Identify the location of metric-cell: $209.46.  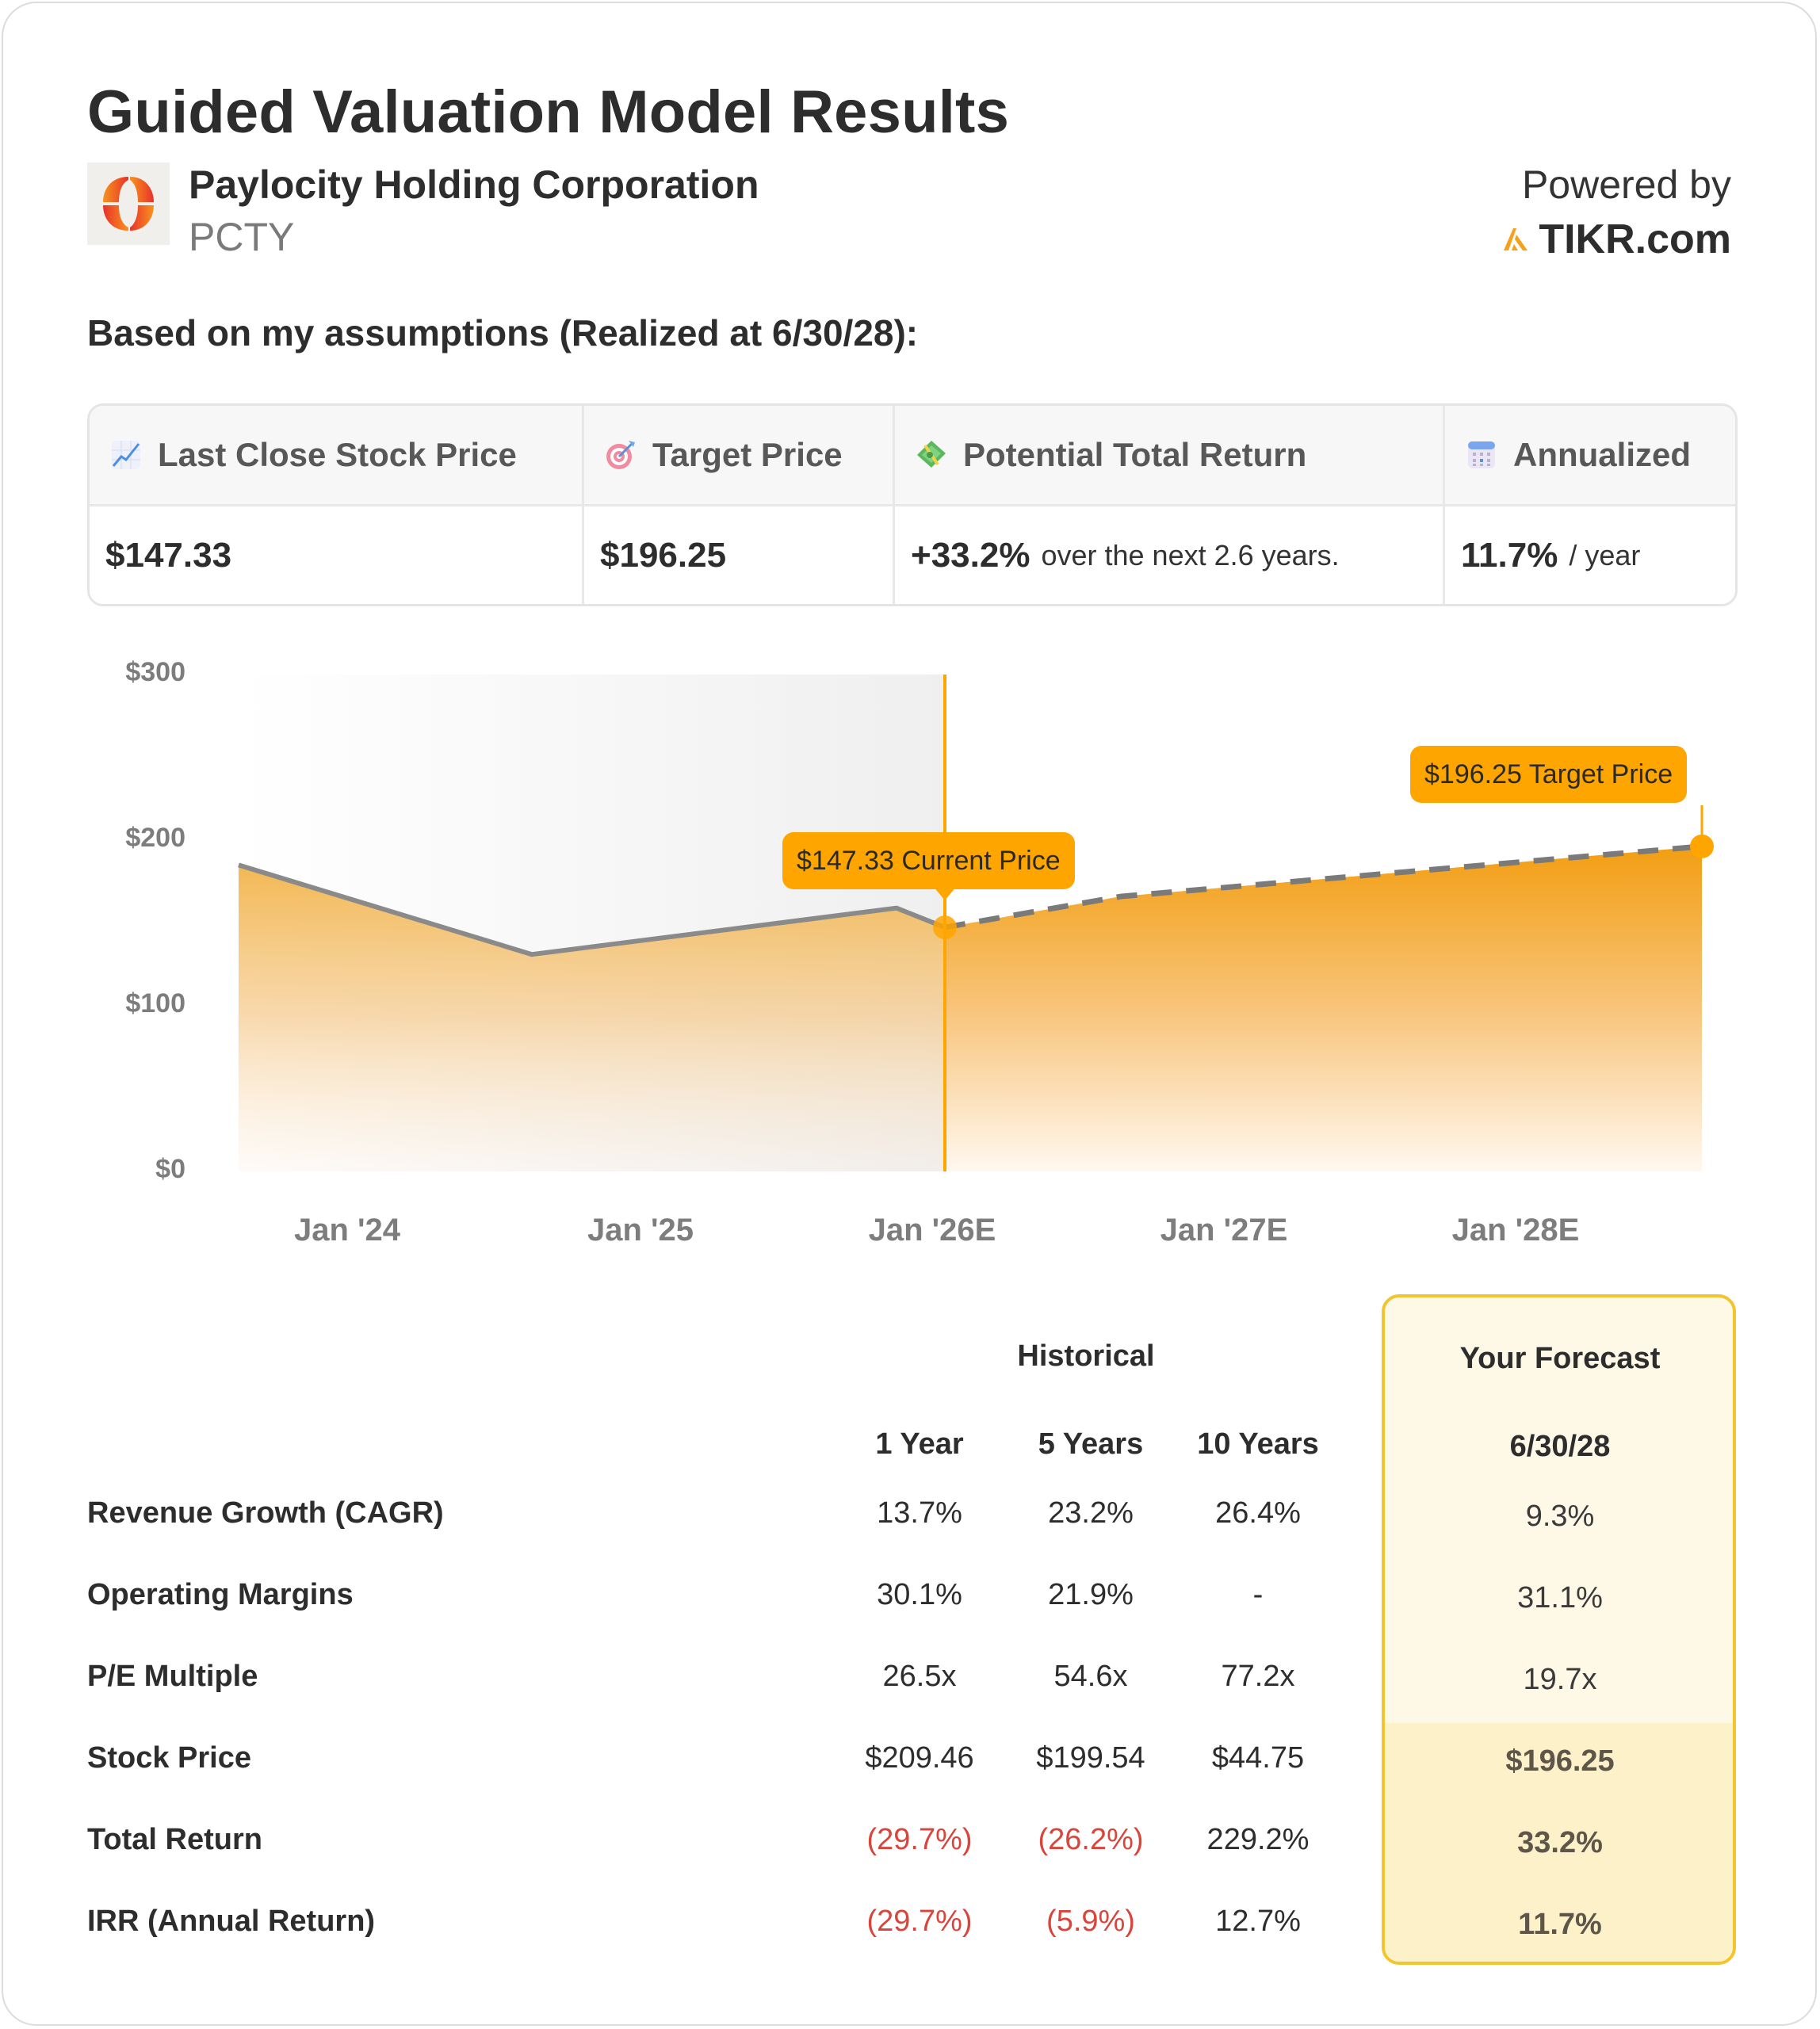
(919, 1758).